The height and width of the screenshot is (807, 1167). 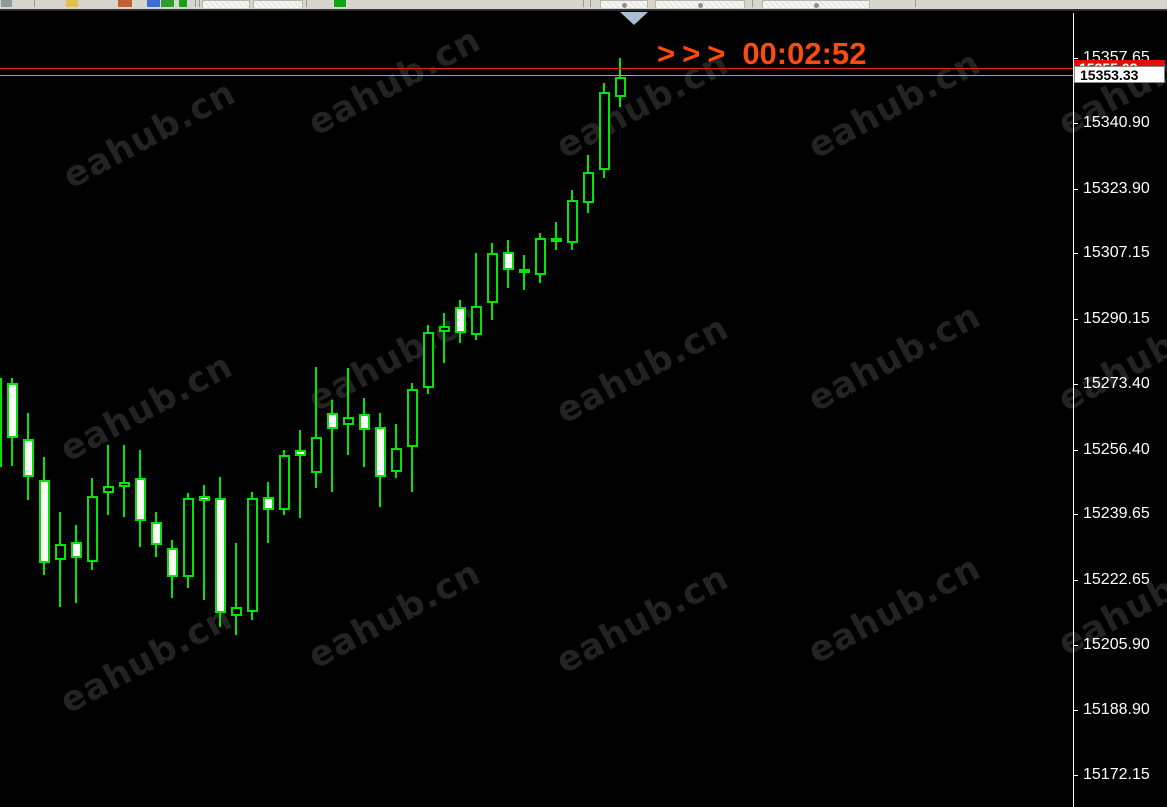 What do you see at coordinates (125, 3) in the screenshot?
I see `toolbar-icon-fragment-orange-icon` at bounding box center [125, 3].